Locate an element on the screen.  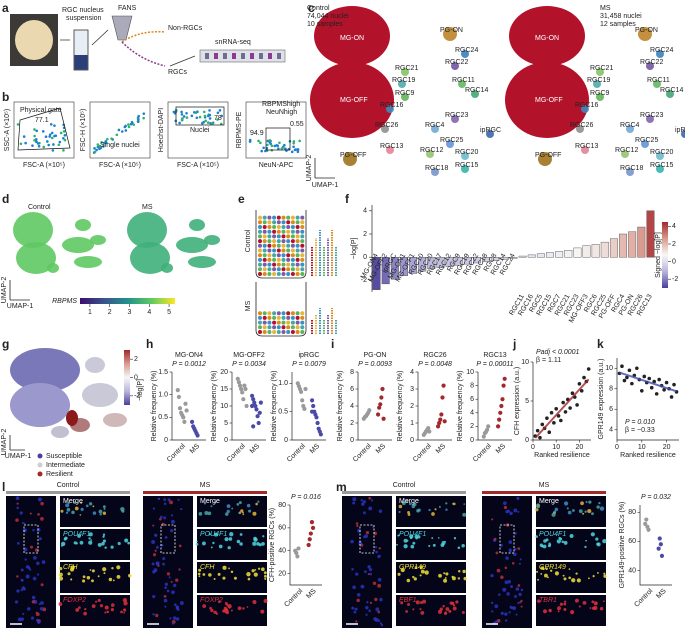
cluster-label: ipRGC is located at coordinates (680, 130).